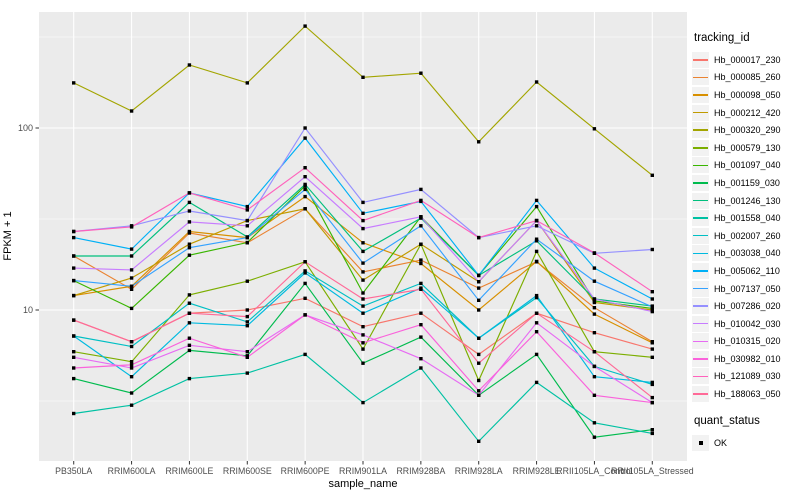  What do you see at coordinates (73, 471) in the screenshot?
I see `svg-text: PB350LA` at bounding box center [73, 471].